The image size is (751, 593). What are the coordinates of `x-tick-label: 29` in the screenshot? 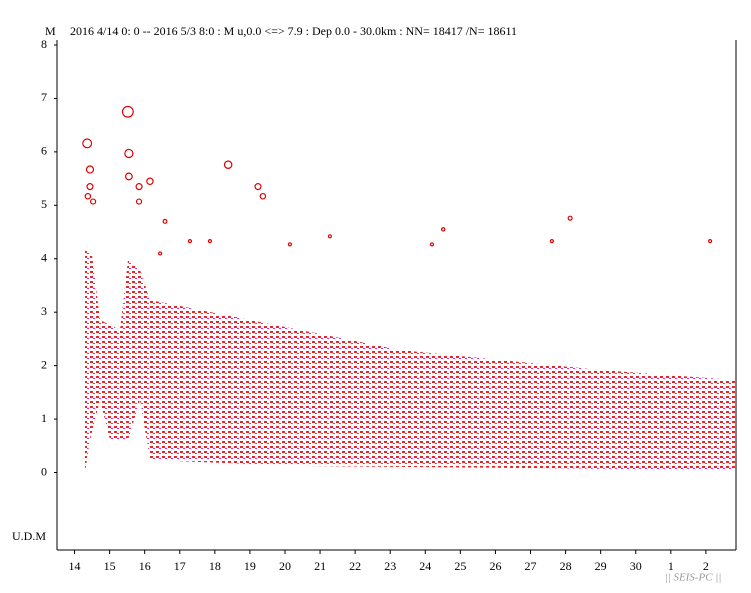 It's located at (601, 566).